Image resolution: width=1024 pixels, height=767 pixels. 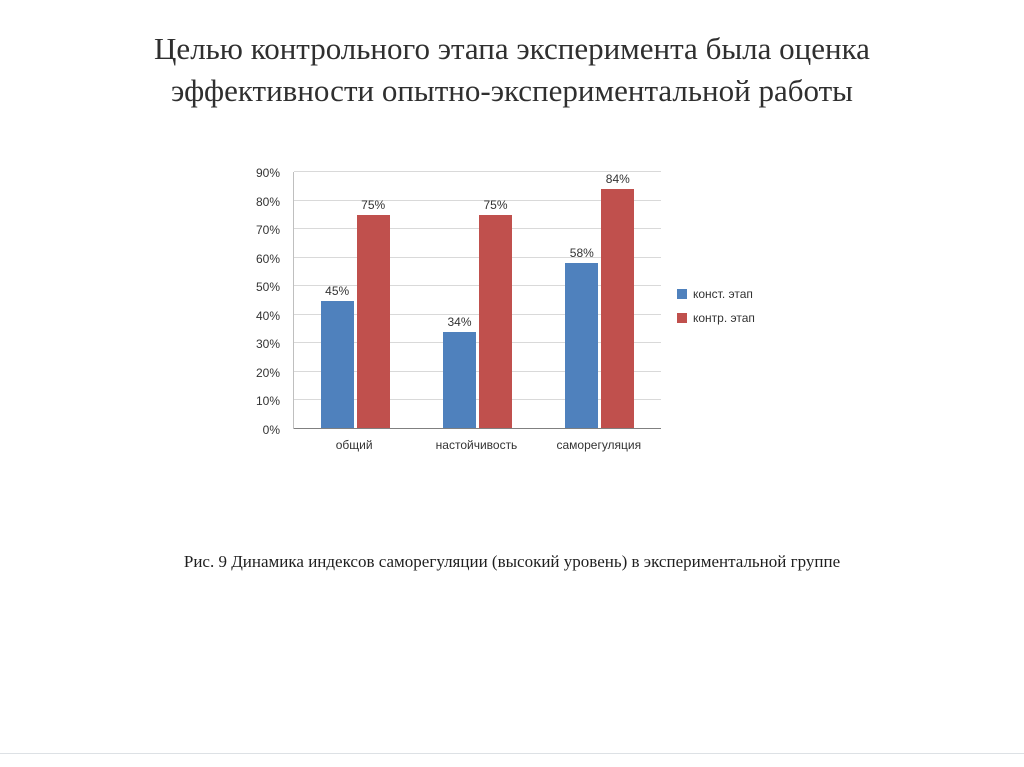 What do you see at coordinates (267, 258) in the screenshot?
I see `y-tick-label: 60%` at bounding box center [267, 258].